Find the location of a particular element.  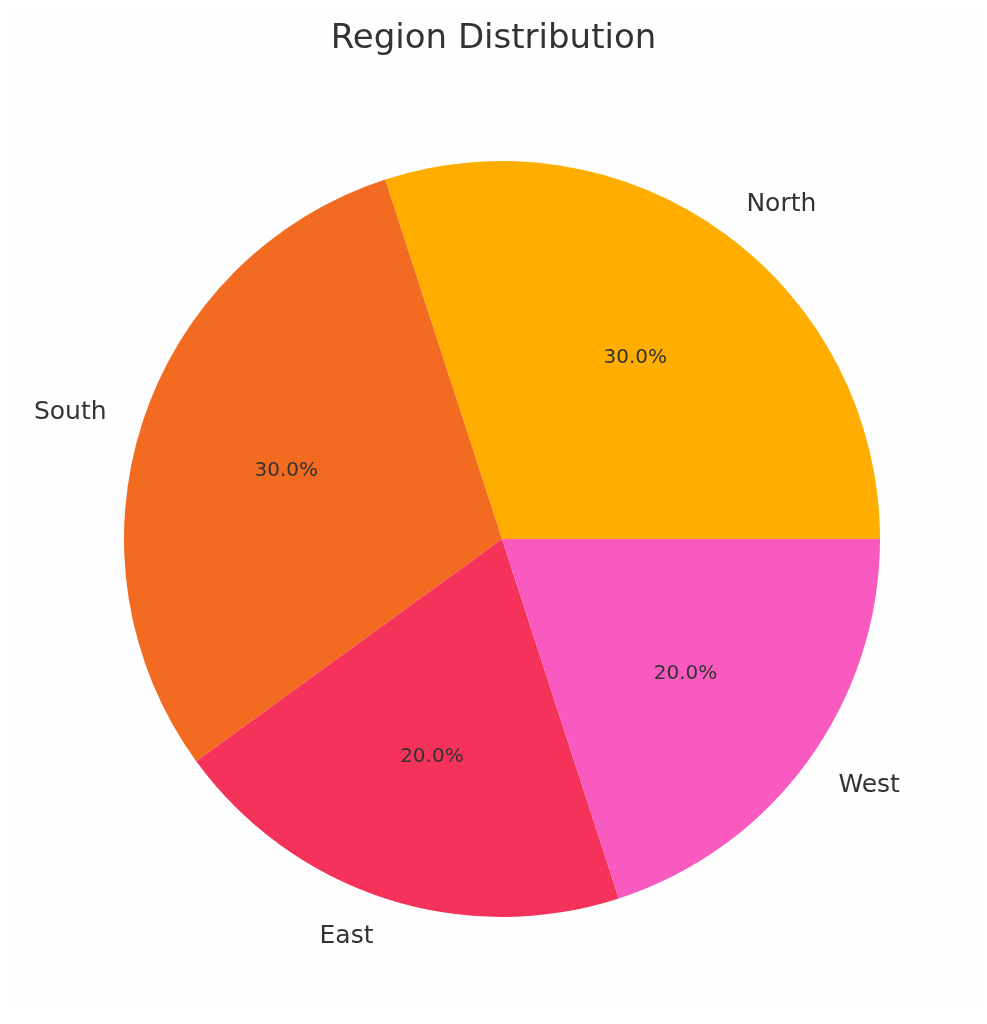

slice-label: South is located at coordinates (70, 411).